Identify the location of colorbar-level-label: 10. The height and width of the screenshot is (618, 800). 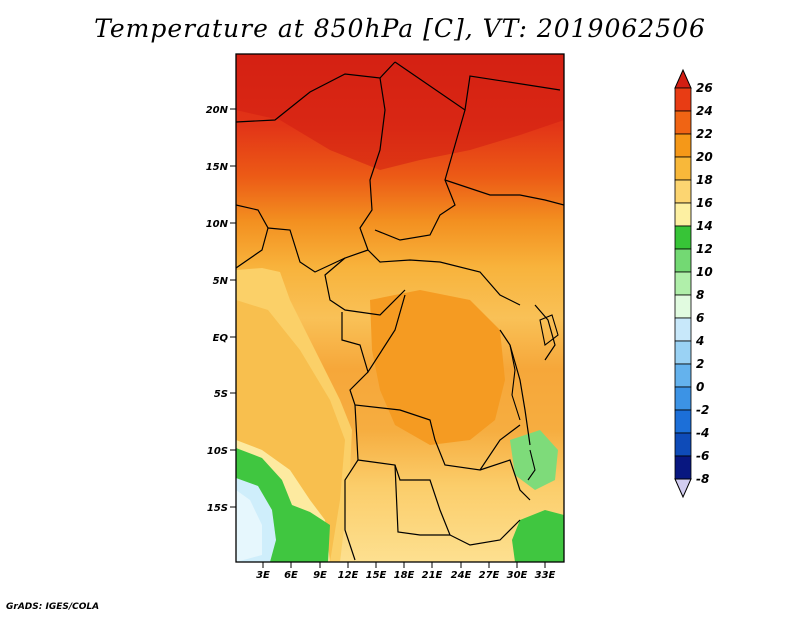
(704, 272).